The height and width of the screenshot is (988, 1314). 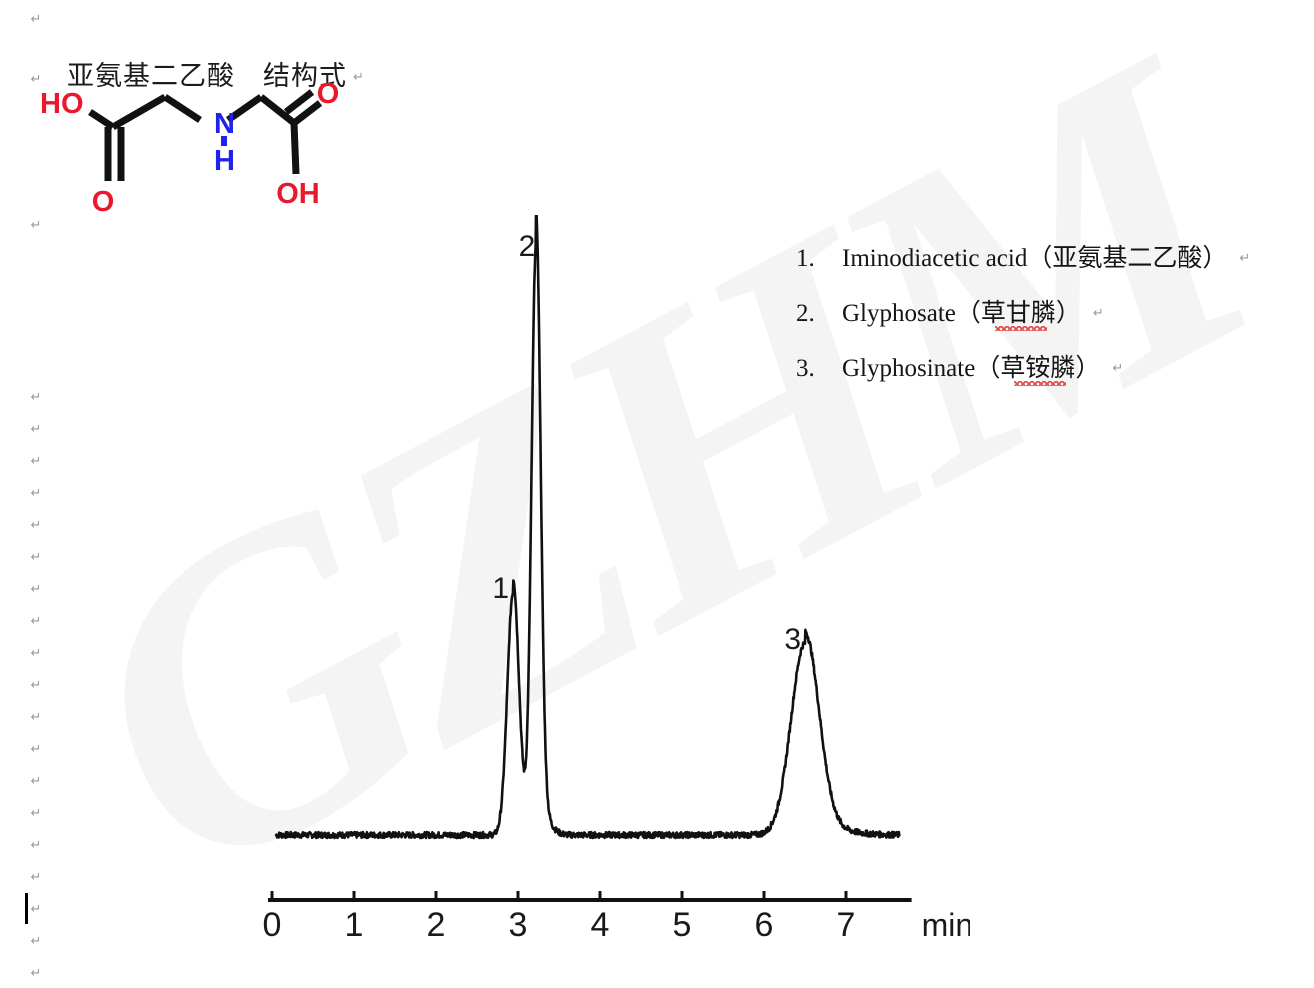 What do you see at coordinates (805, 313) in the screenshot?
I see `legend-item-number: 2.` at bounding box center [805, 313].